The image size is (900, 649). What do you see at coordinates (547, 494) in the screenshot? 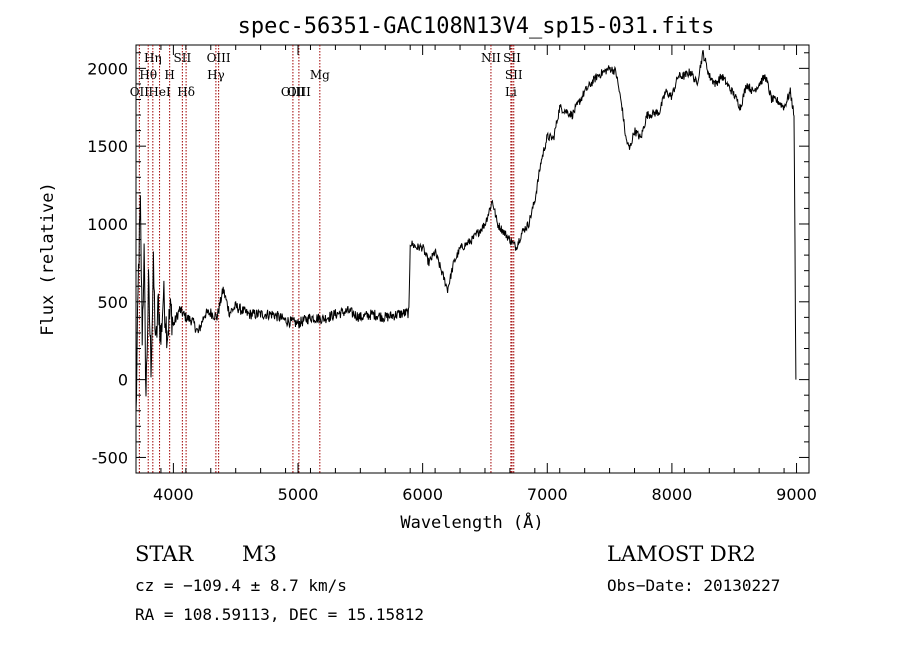
I see `x-tick-label: 7000` at bounding box center [547, 494].